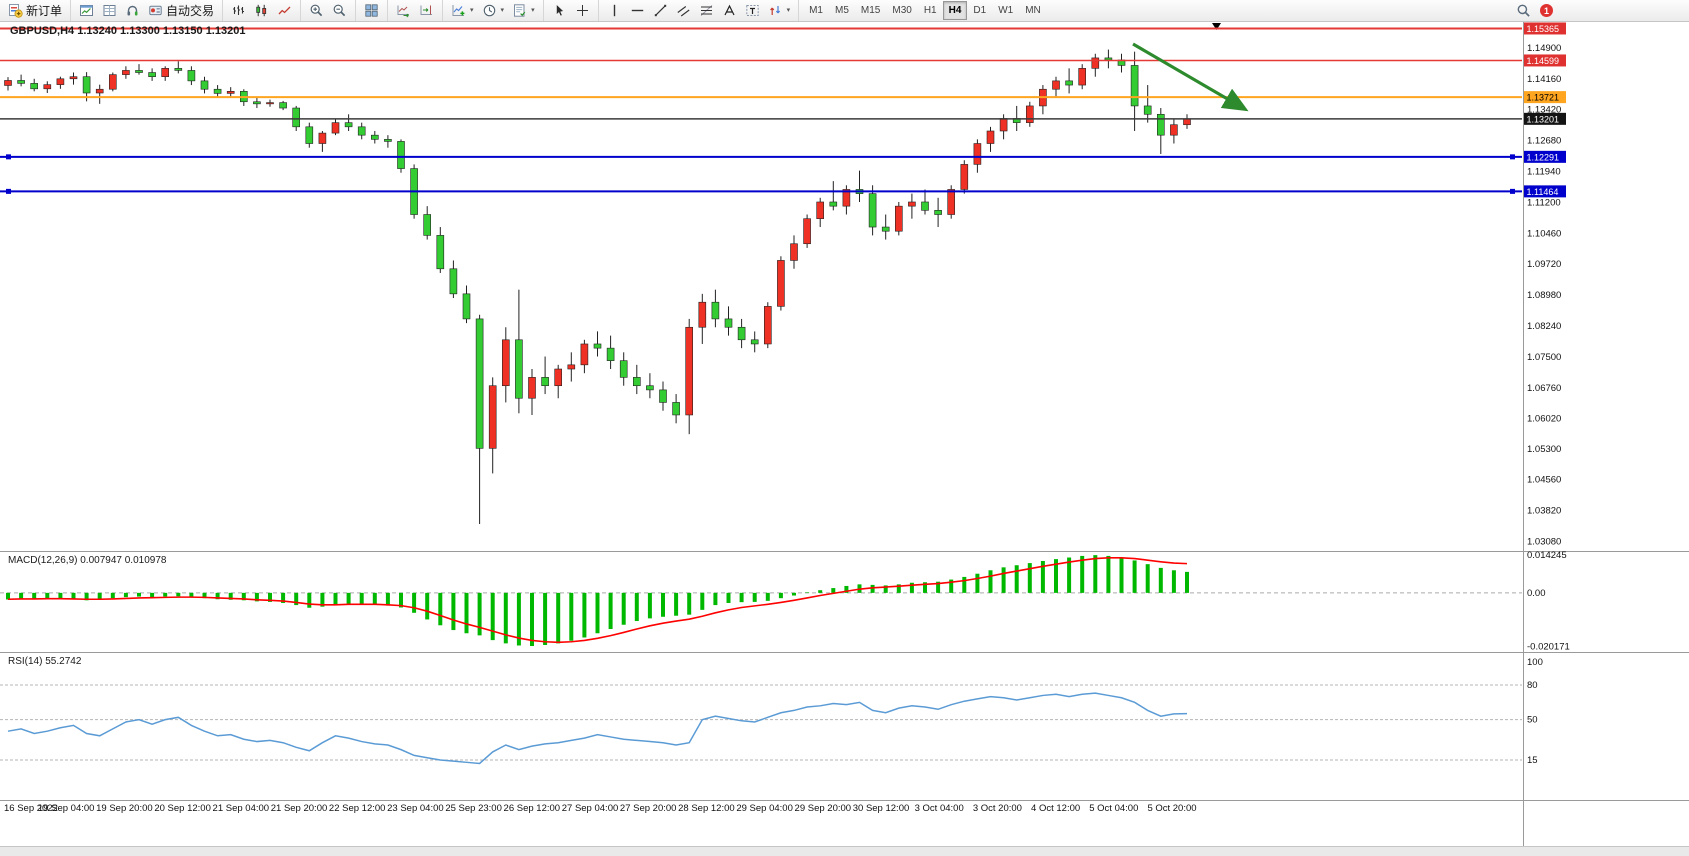  What do you see at coordinates (181, 10) in the screenshot?
I see `autotrading-button: 自动交易` at bounding box center [181, 10].